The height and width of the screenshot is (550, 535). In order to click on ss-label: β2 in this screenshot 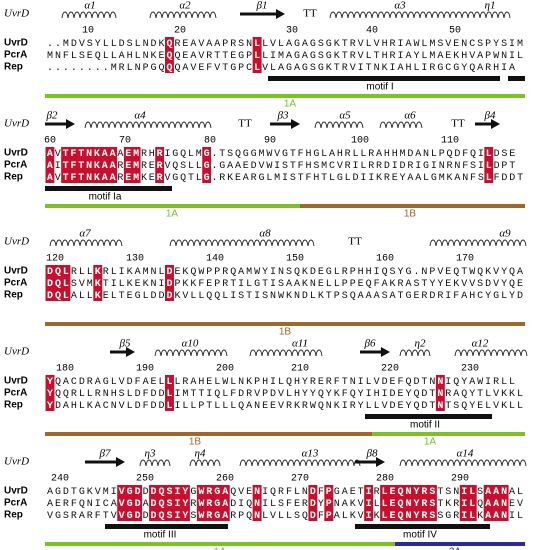, I will do `click(52, 116)`.